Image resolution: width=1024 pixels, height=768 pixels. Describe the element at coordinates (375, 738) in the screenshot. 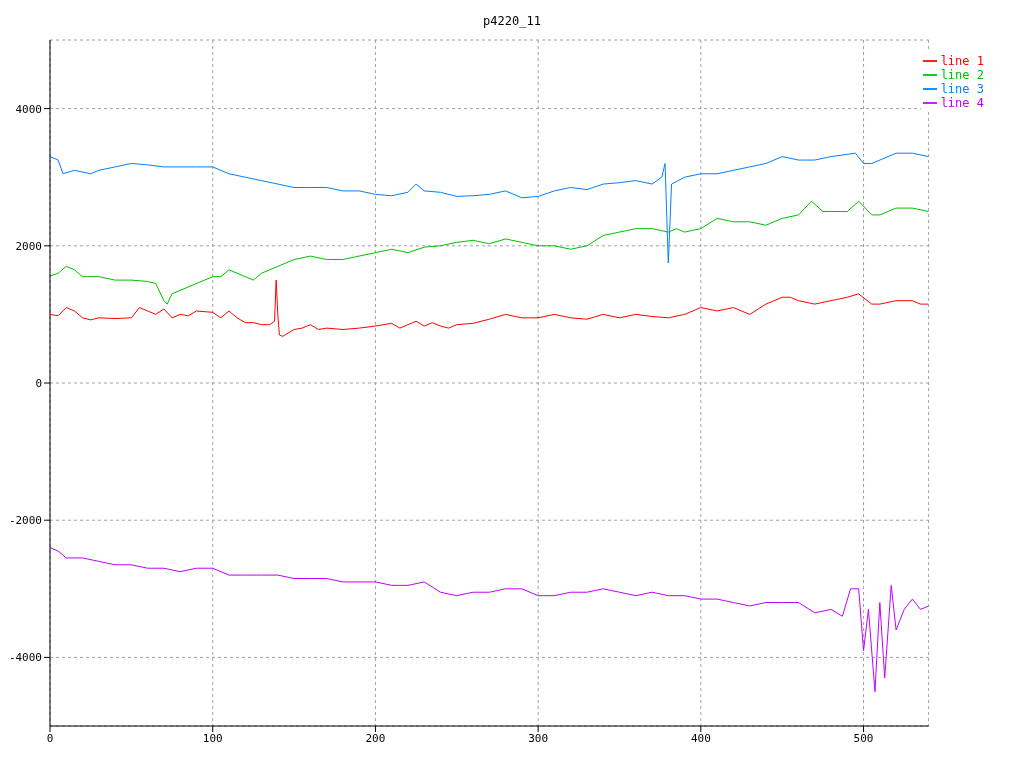

I see `x-tick-label: 200` at that location.